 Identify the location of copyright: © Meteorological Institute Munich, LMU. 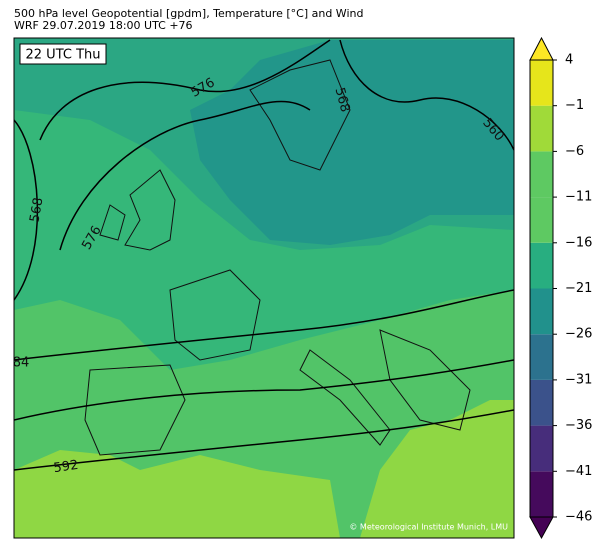
(428, 527).